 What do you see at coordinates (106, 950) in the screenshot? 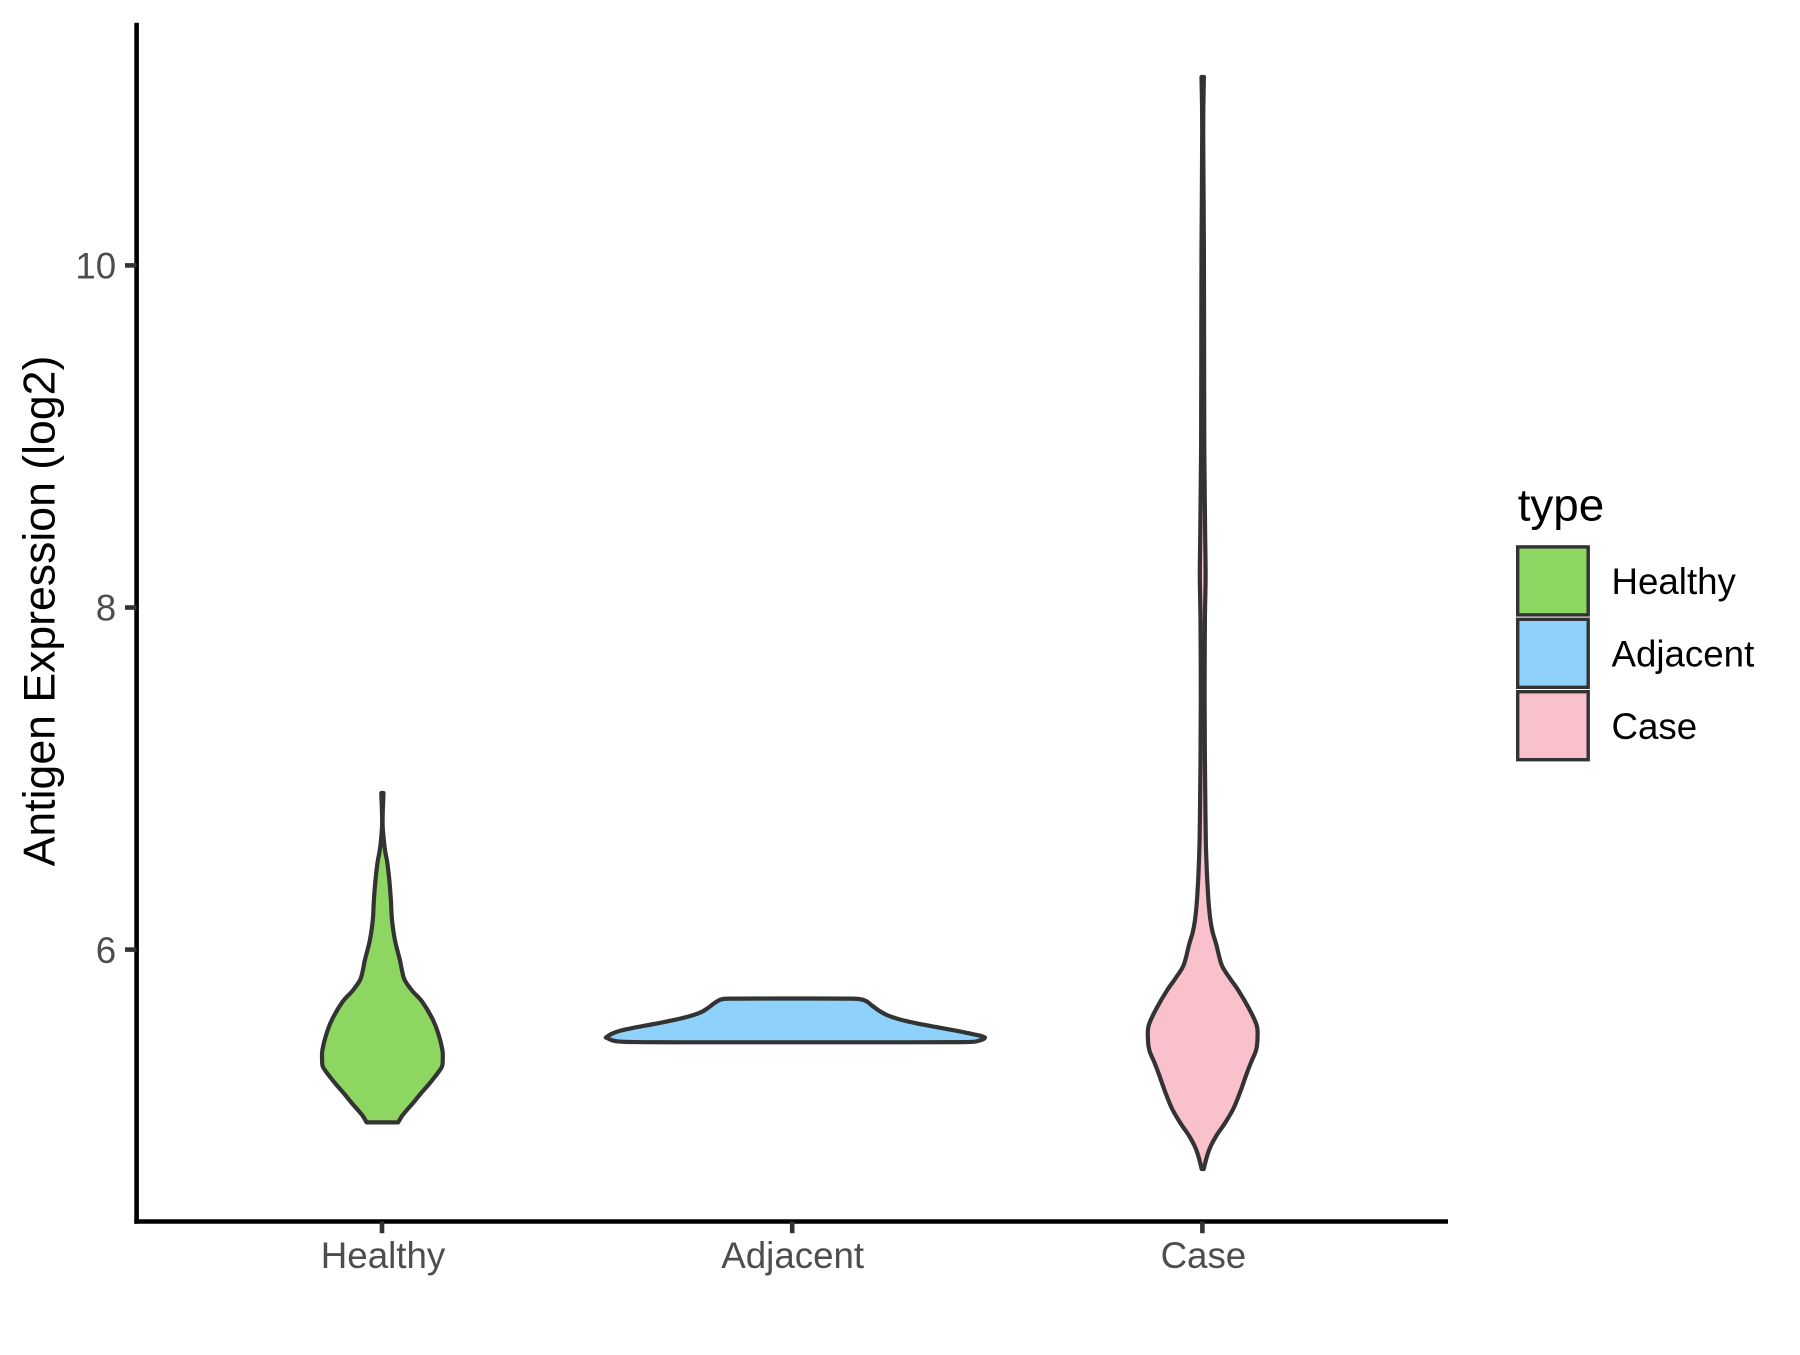
I see `svg-text: 6` at bounding box center [106, 950].